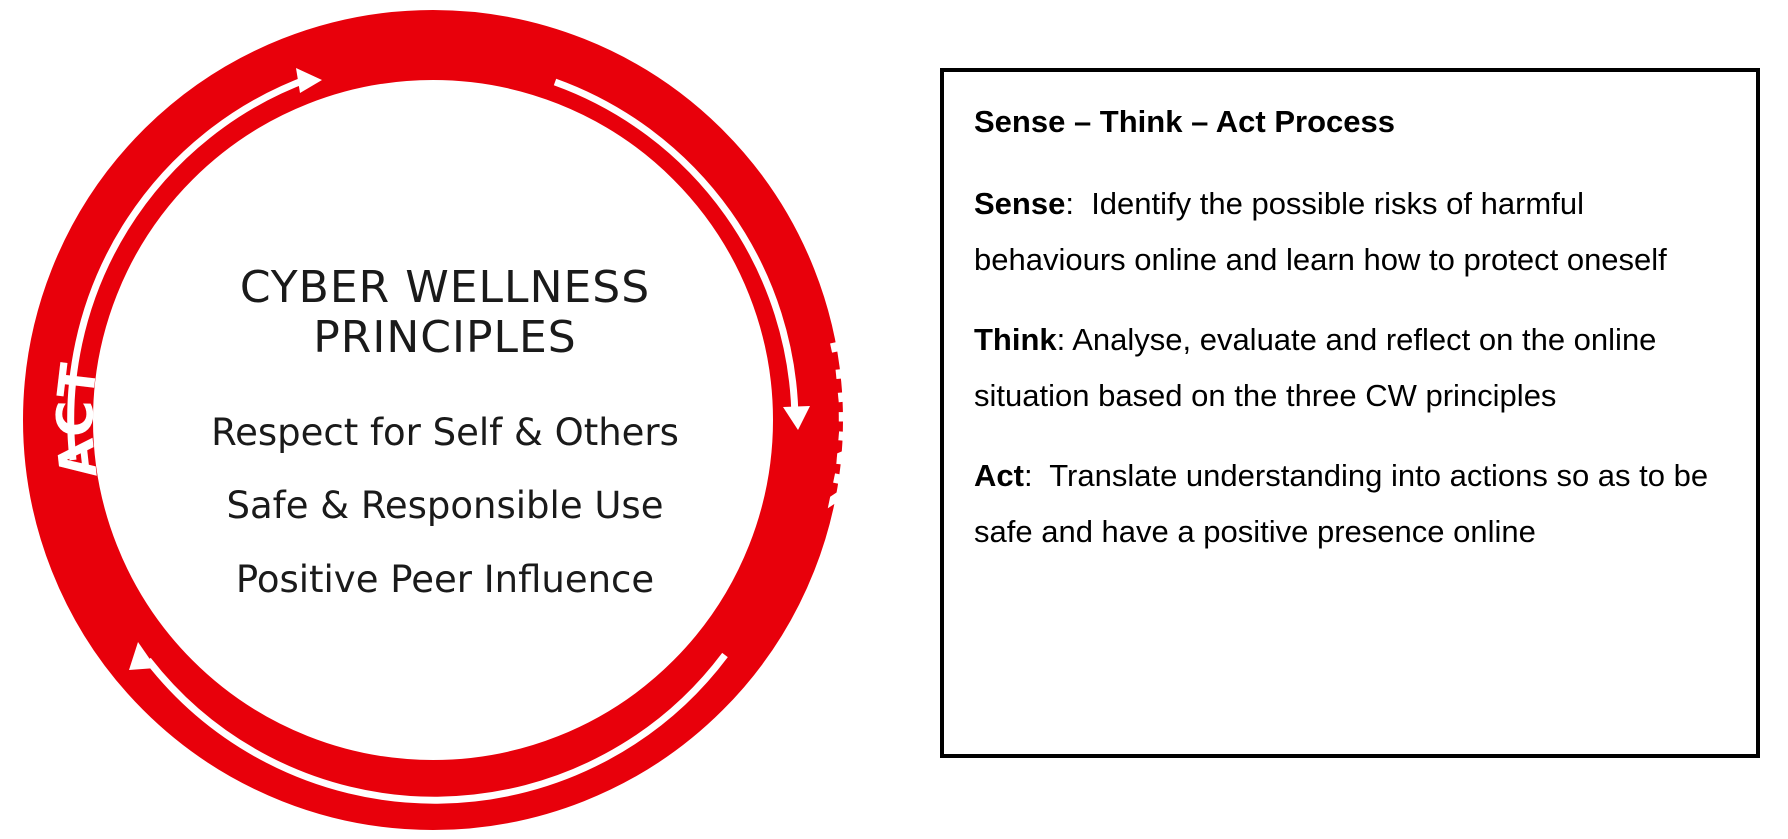 The height and width of the screenshot is (839, 1788). I want to click on arrow-act-to-sense, so click(189, 267).